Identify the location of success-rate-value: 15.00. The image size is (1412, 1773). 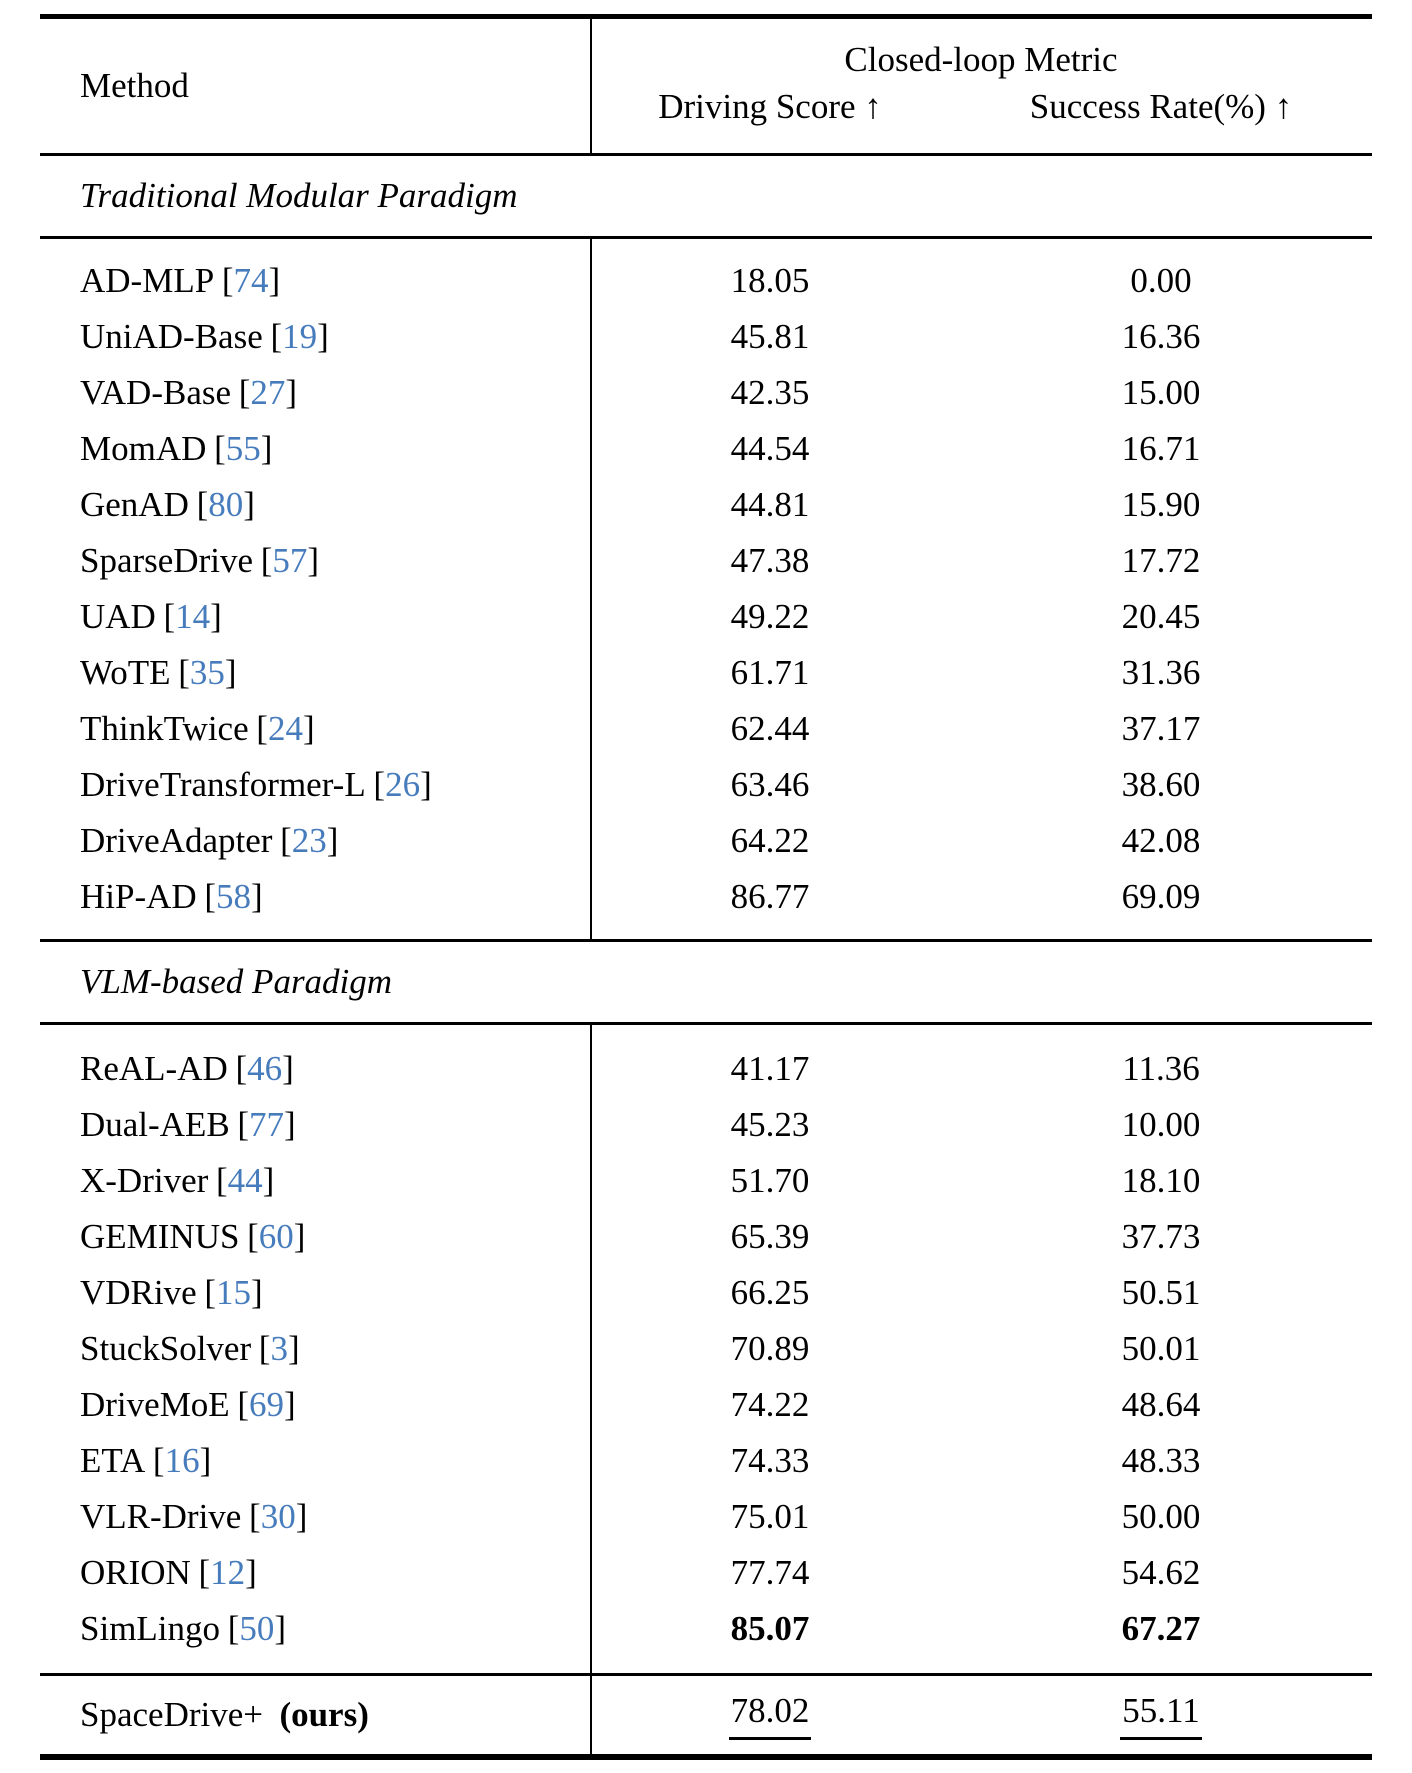
(1161, 392).